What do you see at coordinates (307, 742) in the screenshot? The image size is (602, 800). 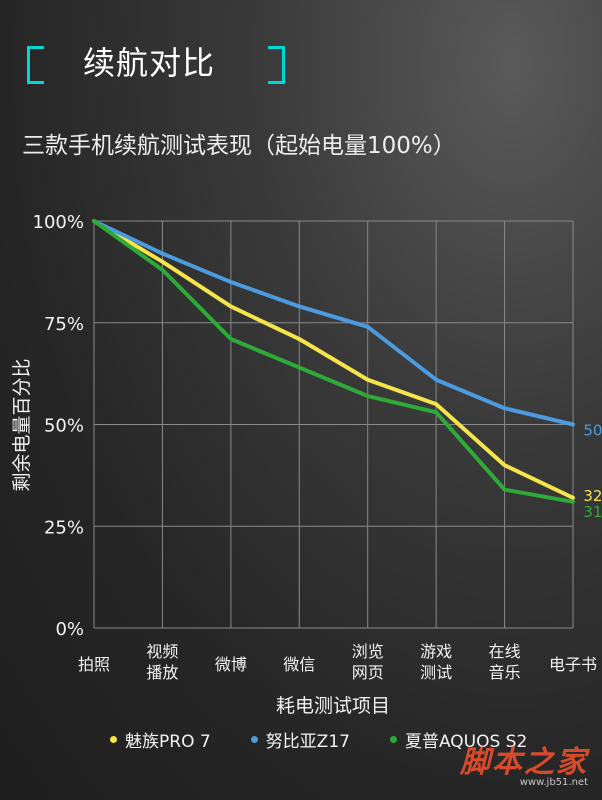 I see `legend-label: 努比亚Z17` at bounding box center [307, 742].